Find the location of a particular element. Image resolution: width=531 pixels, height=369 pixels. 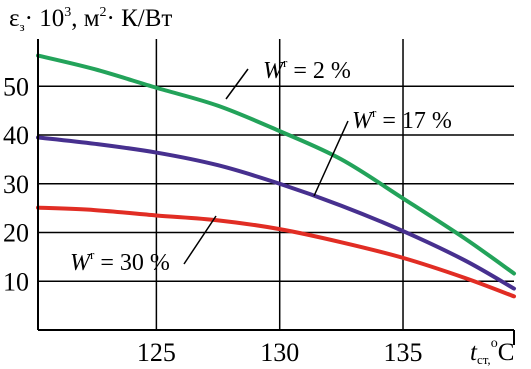

x-axis-title-degree: o is located at coordinates (494, 343).